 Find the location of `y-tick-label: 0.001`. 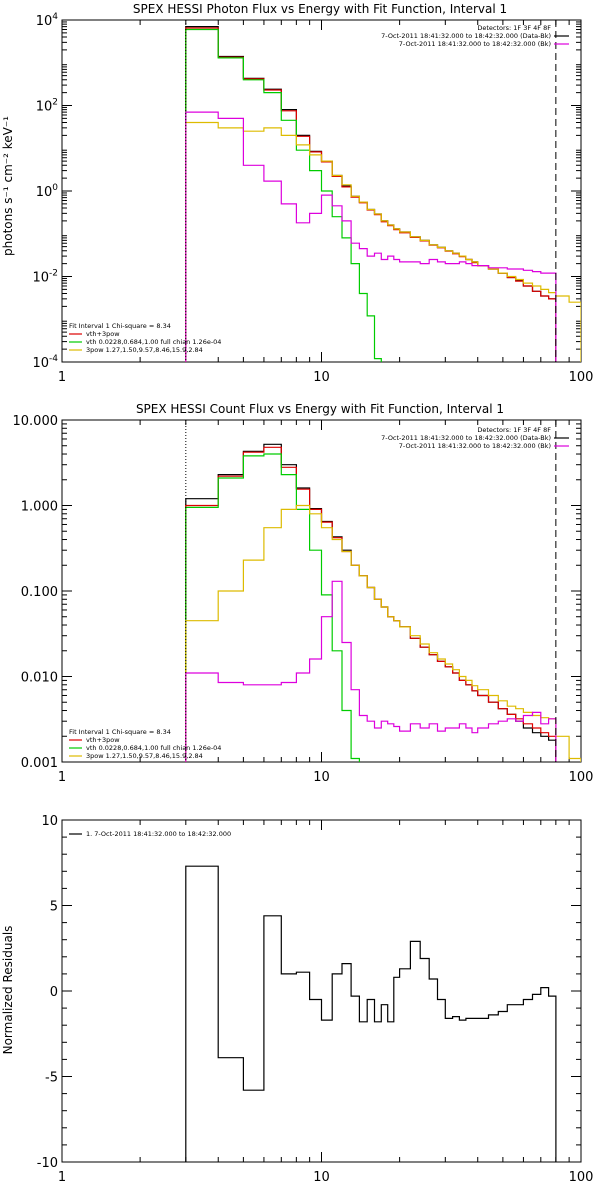

y-tick-label: 0.001 is located at coordinates (39, 763).